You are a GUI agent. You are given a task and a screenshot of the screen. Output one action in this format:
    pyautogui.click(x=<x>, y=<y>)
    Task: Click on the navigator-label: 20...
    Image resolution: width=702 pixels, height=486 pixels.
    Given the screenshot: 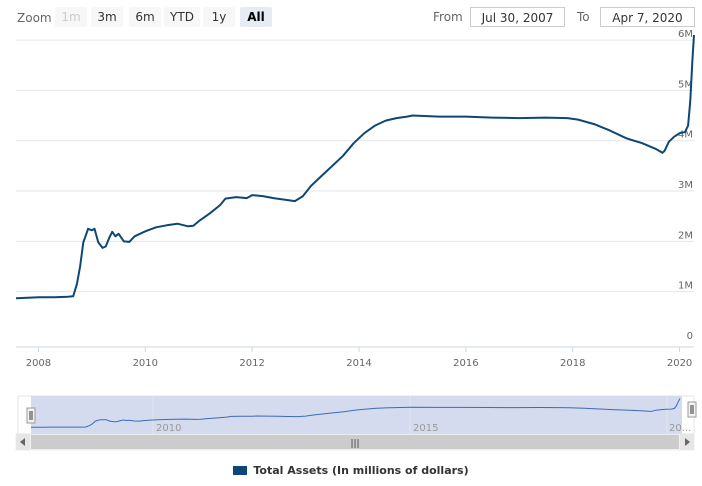 What is the action you would take?
    pyautogui.click(x=680, y=428)
    